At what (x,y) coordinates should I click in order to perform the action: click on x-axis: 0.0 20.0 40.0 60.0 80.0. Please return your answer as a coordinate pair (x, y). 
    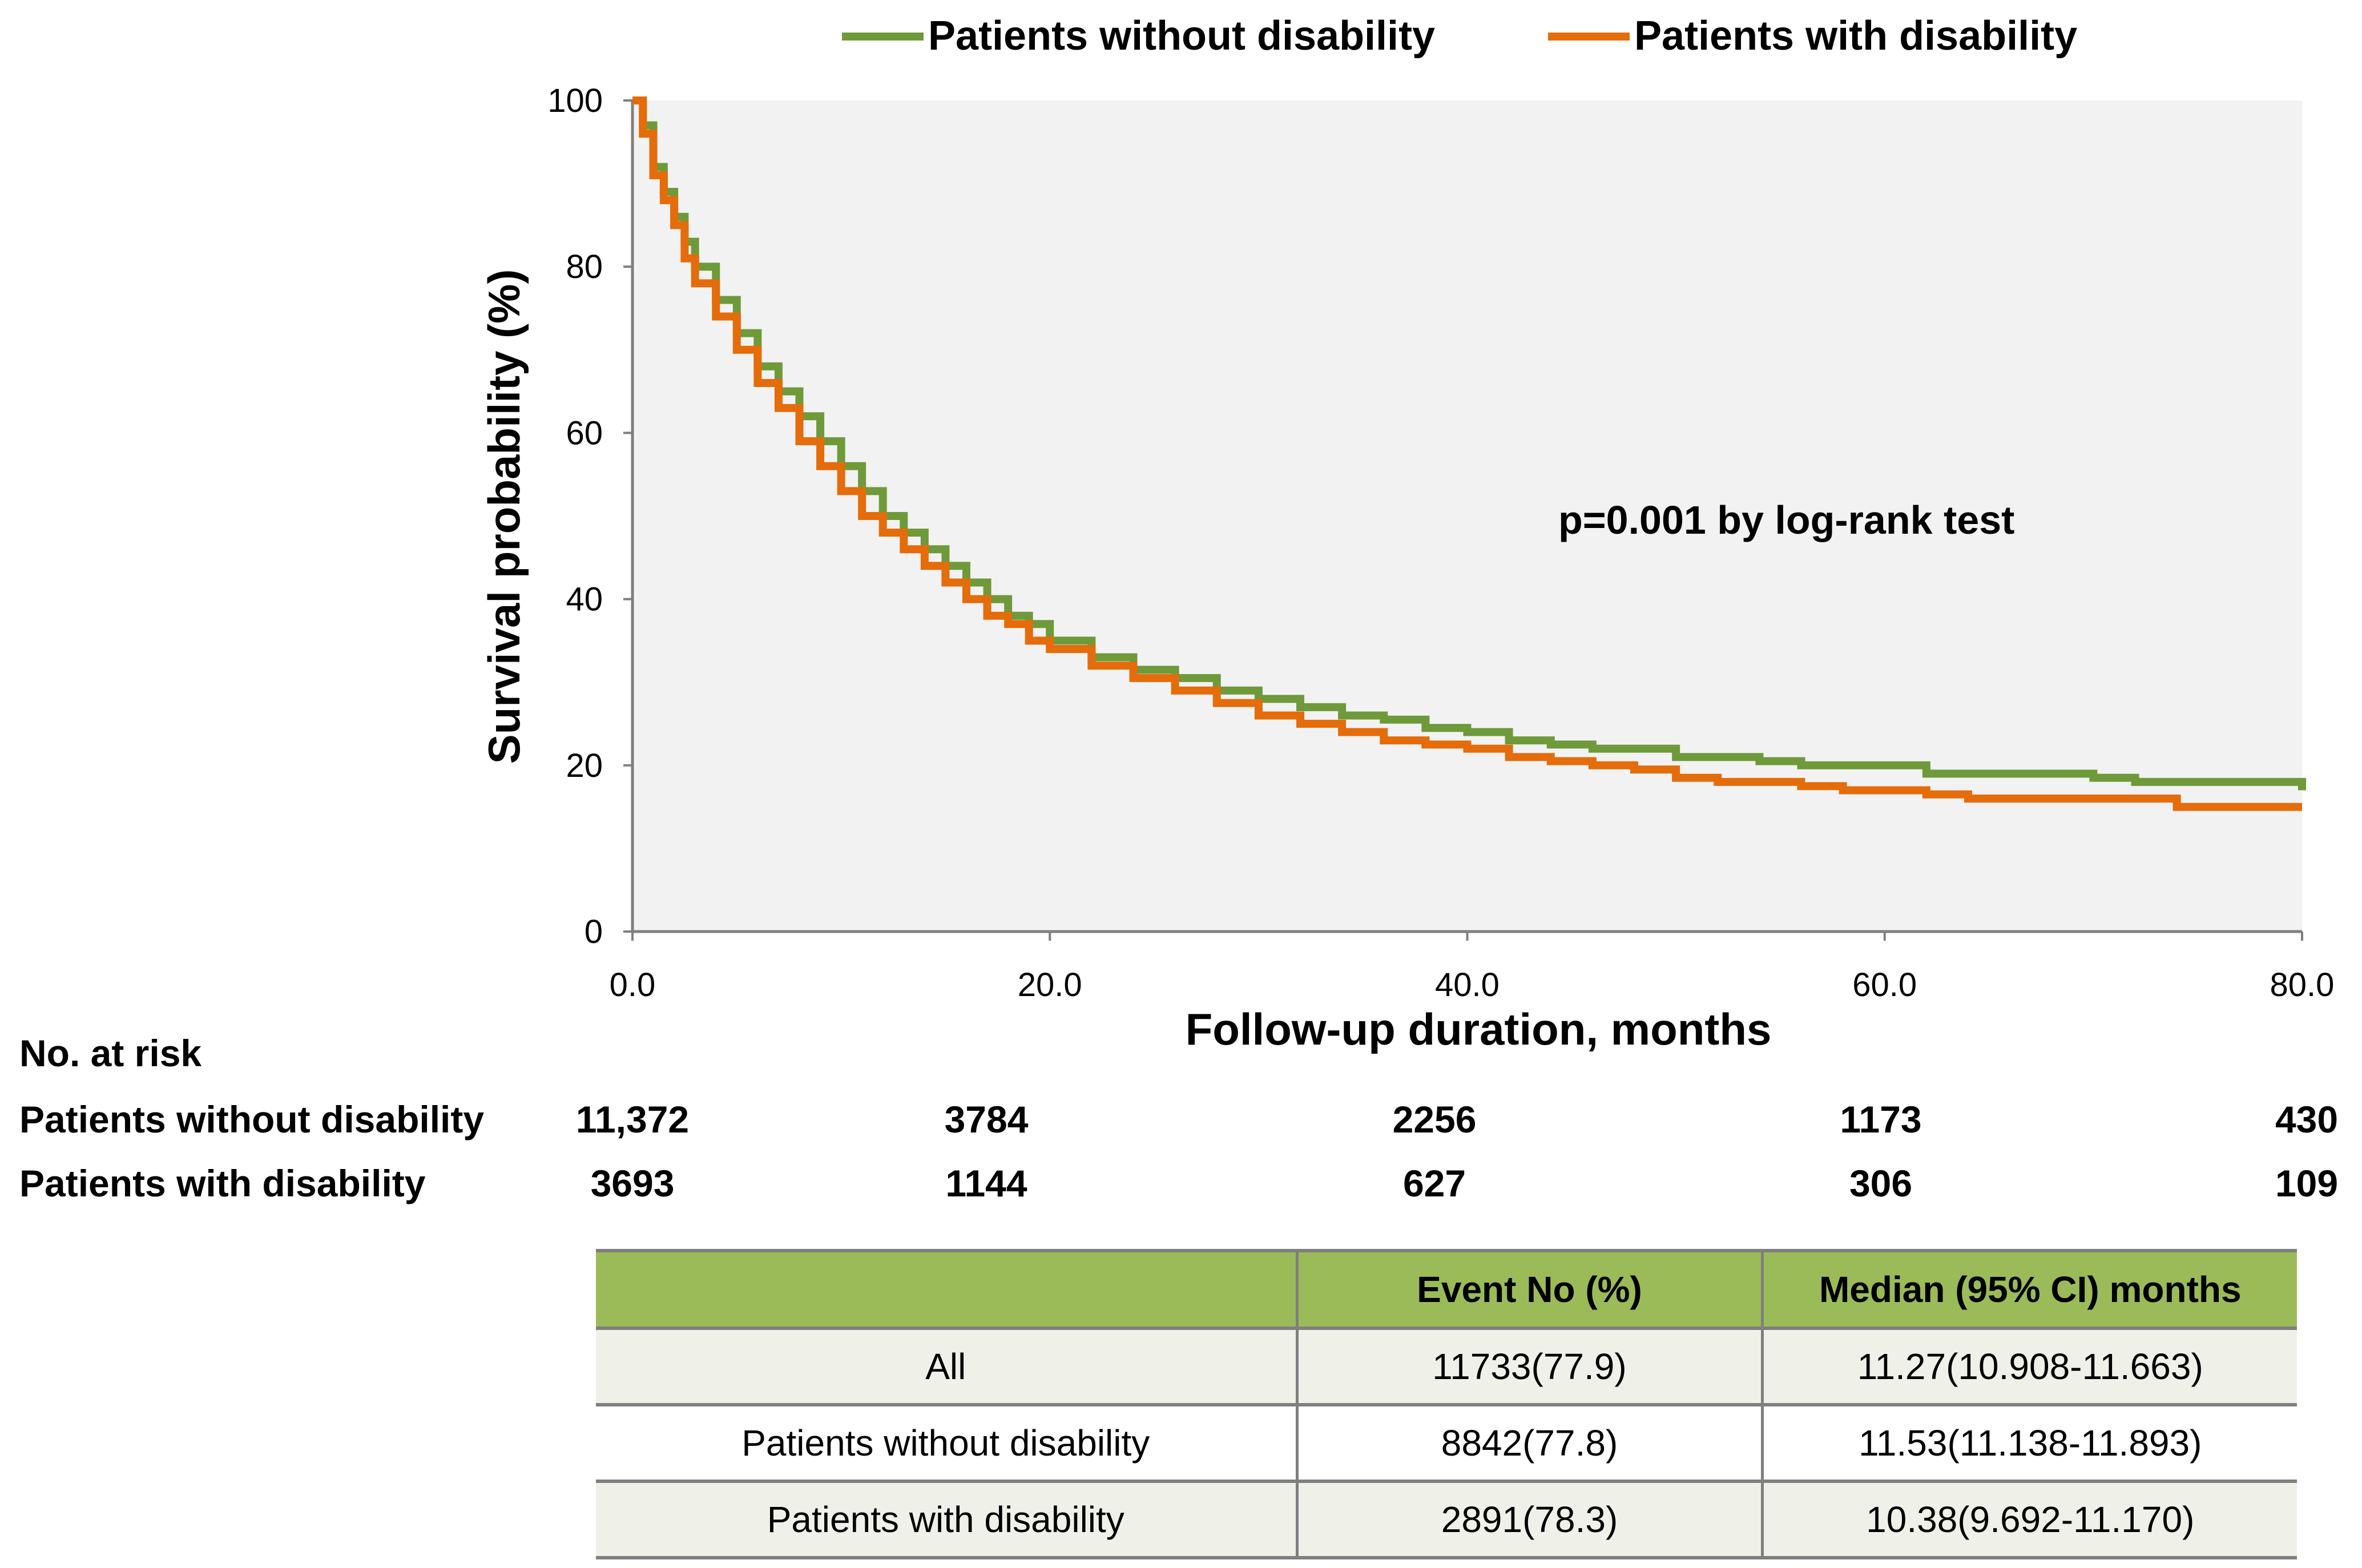
    Looking at the image, I should click on (1472, 967).